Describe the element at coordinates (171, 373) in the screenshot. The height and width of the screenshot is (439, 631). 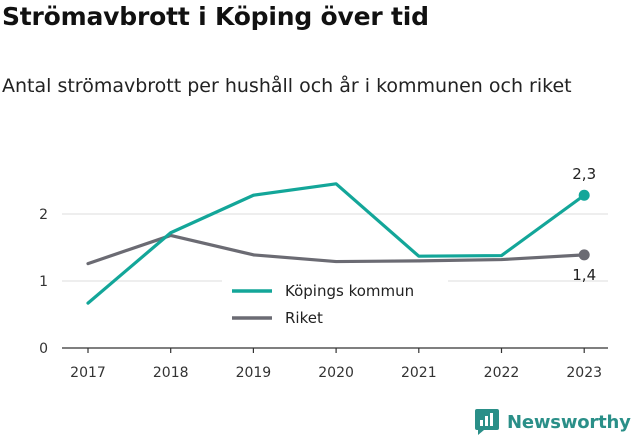
I see `x-tick-label: 2018` at that location.